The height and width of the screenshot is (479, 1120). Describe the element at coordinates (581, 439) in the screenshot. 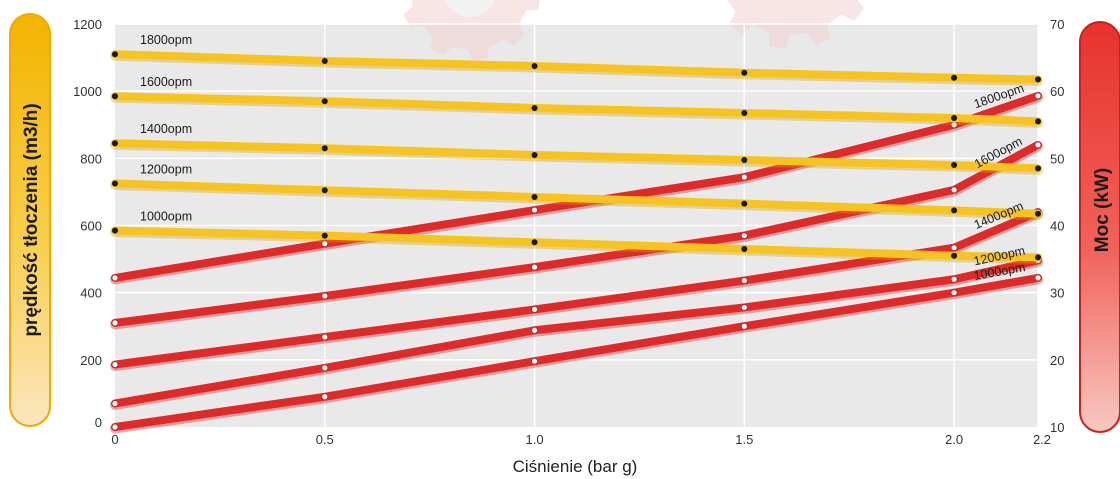

I see `x-axis-ticks: 0 0.5 1.0 1.5 2.0 2.2` at that location.